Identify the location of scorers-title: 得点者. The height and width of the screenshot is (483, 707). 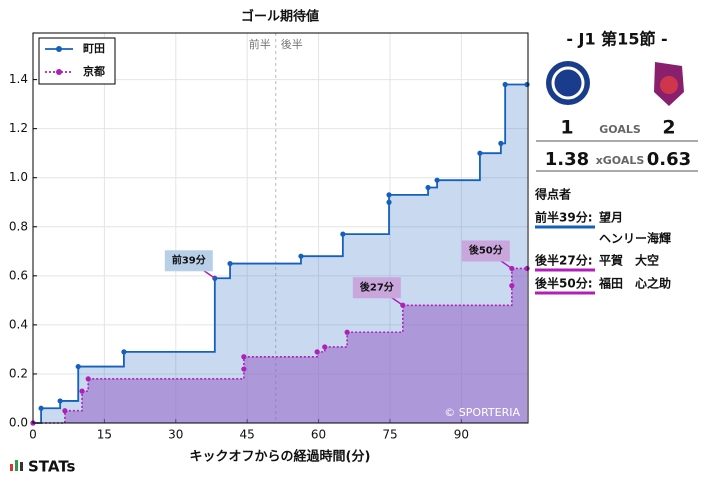
(552, 194).